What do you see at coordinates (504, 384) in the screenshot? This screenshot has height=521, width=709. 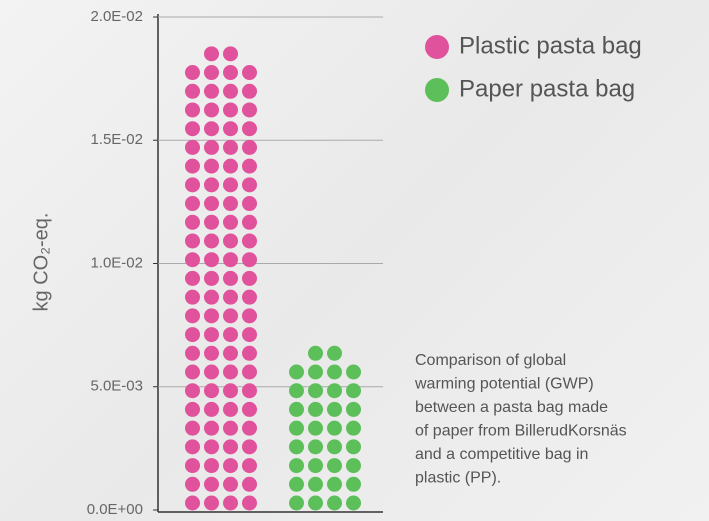 I see `annotation-line: warming potential (GWP)` at bounding box center [504, 384].